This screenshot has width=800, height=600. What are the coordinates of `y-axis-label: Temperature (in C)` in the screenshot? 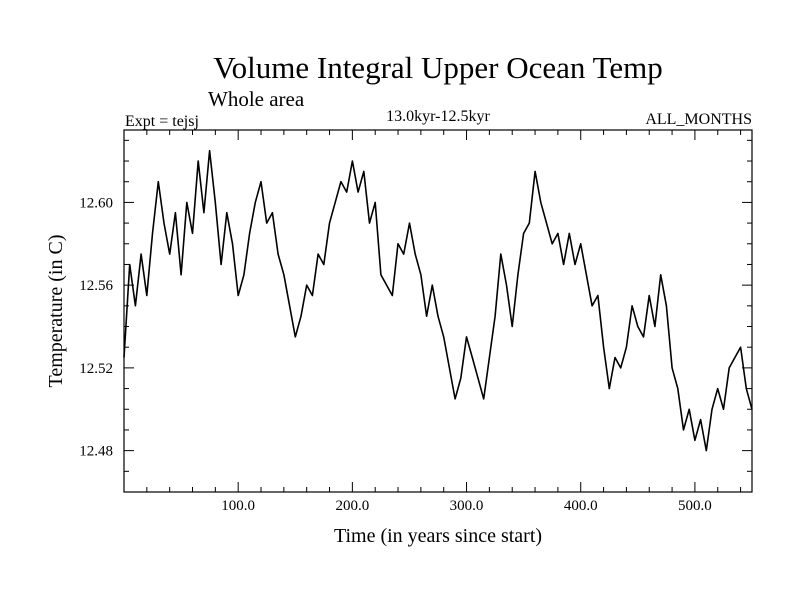 It's located at (56, 311).